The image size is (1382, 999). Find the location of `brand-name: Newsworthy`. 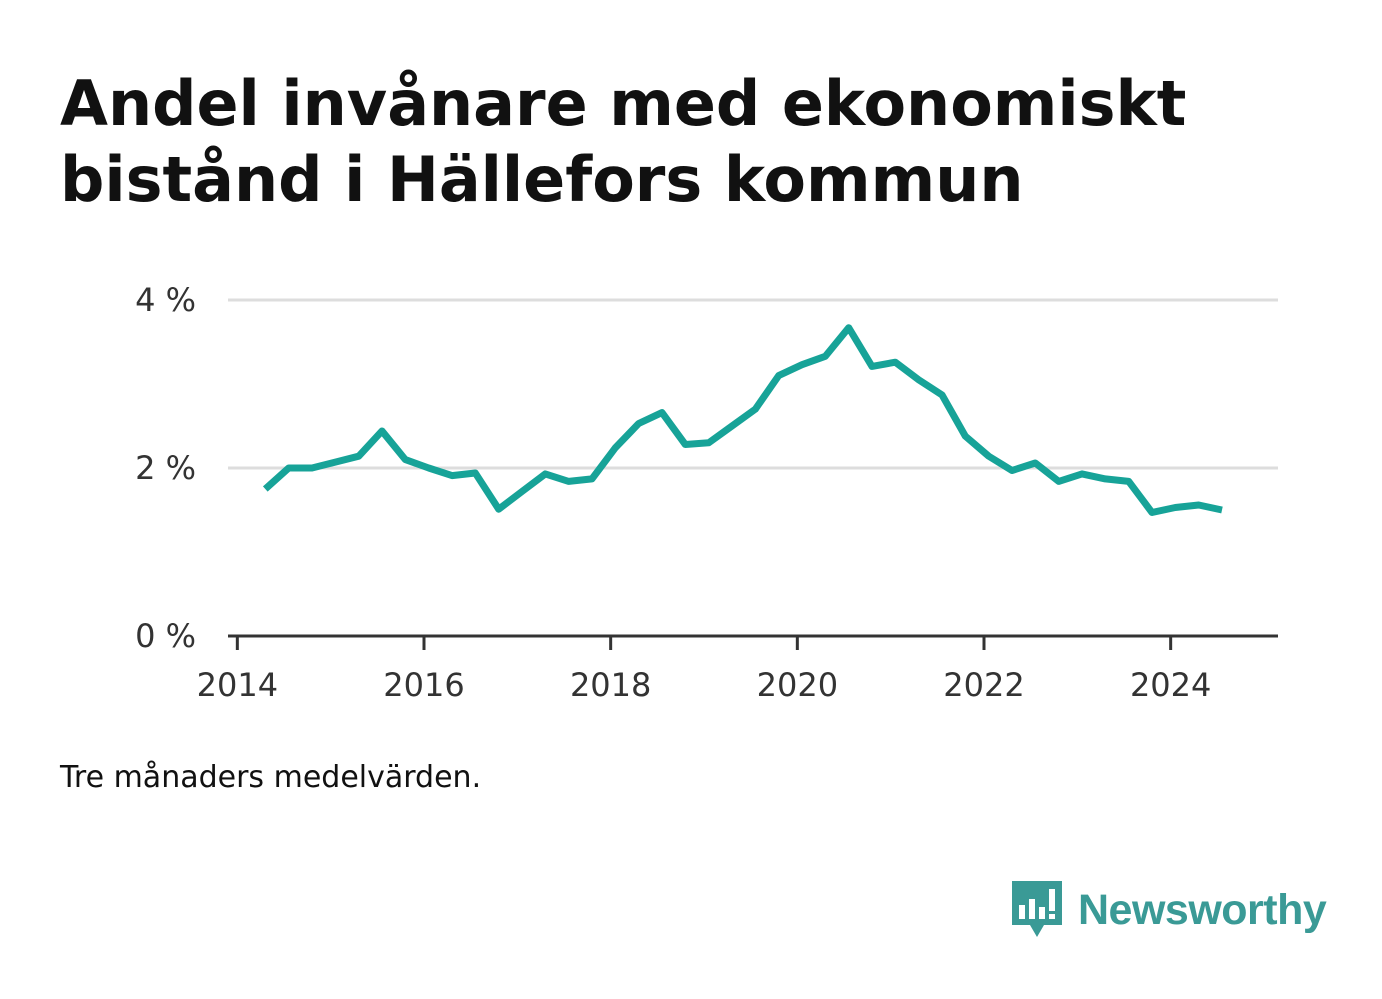

brand-name: Newsworthy is located at coordinates (1202, 909).